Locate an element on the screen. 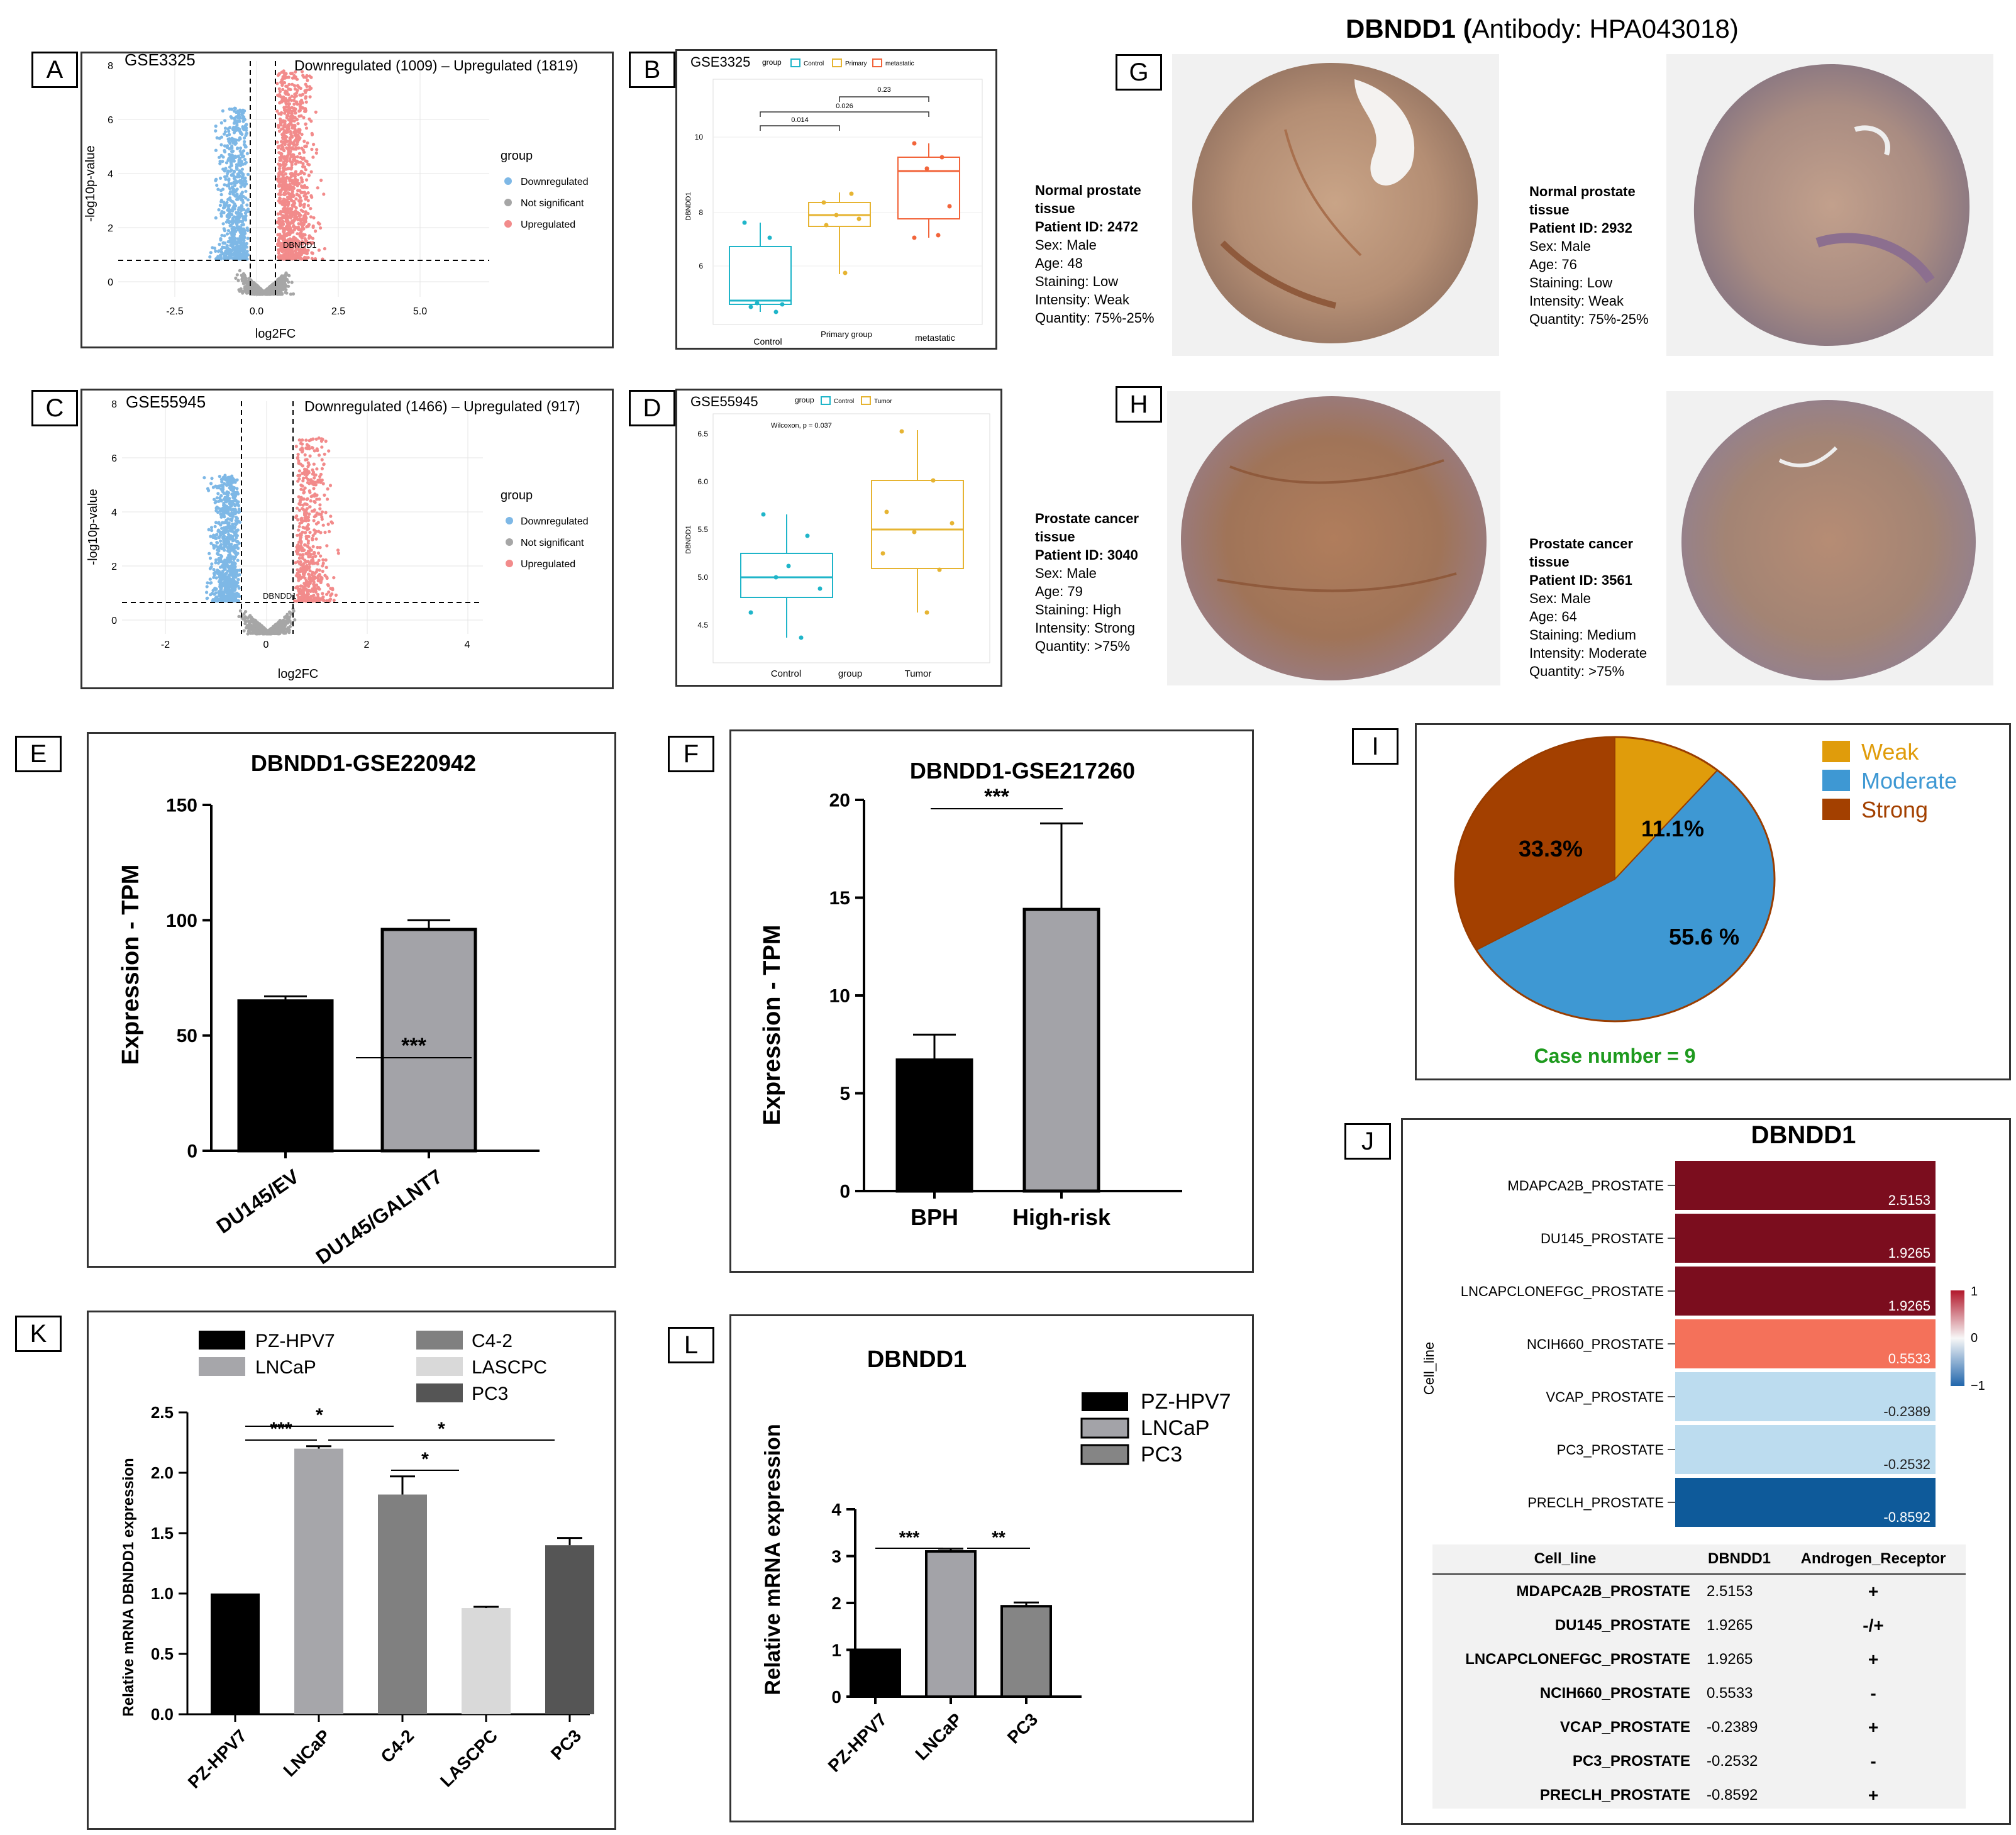  volcano-a-xtick: 5.0 is located at coordinates (420, 311).